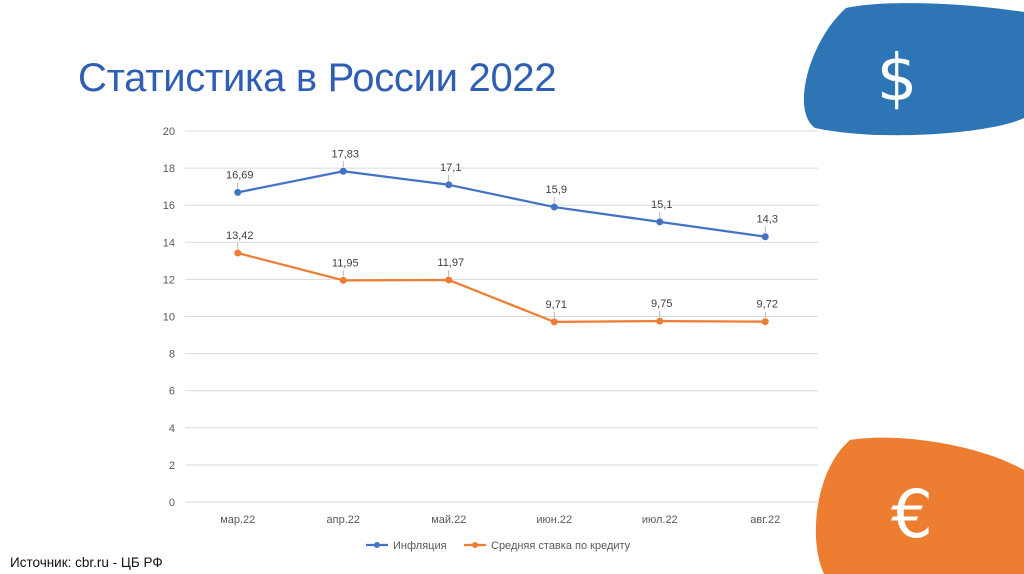 The image size is (1024, 574). What do you see at coordinates (897, 79) in the screenshot?
I see `dollar-icon: $` at bounding box center [897, 79].